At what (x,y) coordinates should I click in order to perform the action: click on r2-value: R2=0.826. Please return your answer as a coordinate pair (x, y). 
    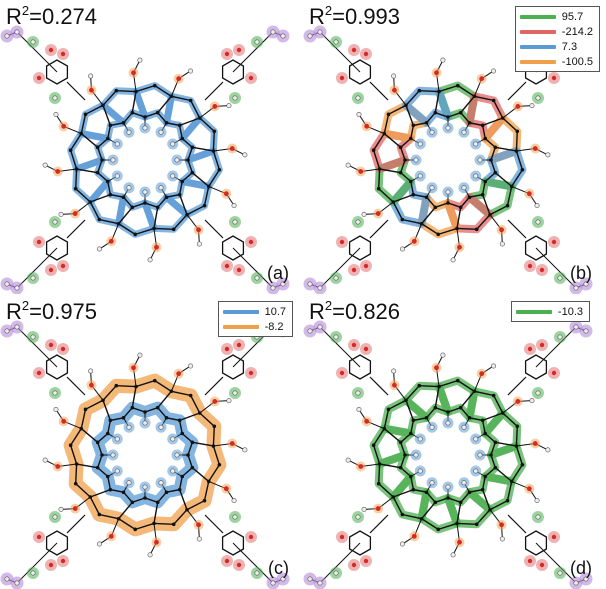
    Looking at the image, I should click on (355, 311).